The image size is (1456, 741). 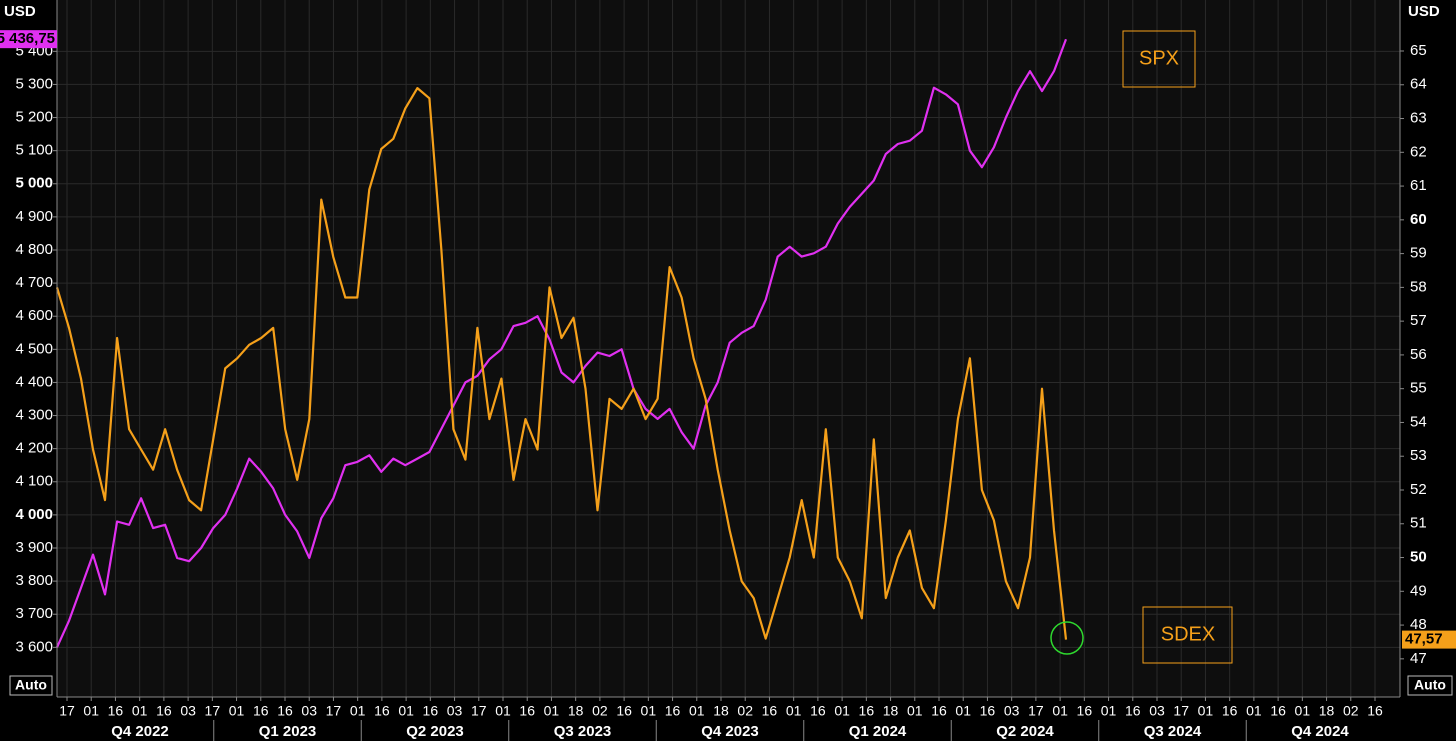 What do you see at coordinates (34, 613) in the screenshot?
I see `y-tick-label: 3 700` at bounding box center [34, 613].